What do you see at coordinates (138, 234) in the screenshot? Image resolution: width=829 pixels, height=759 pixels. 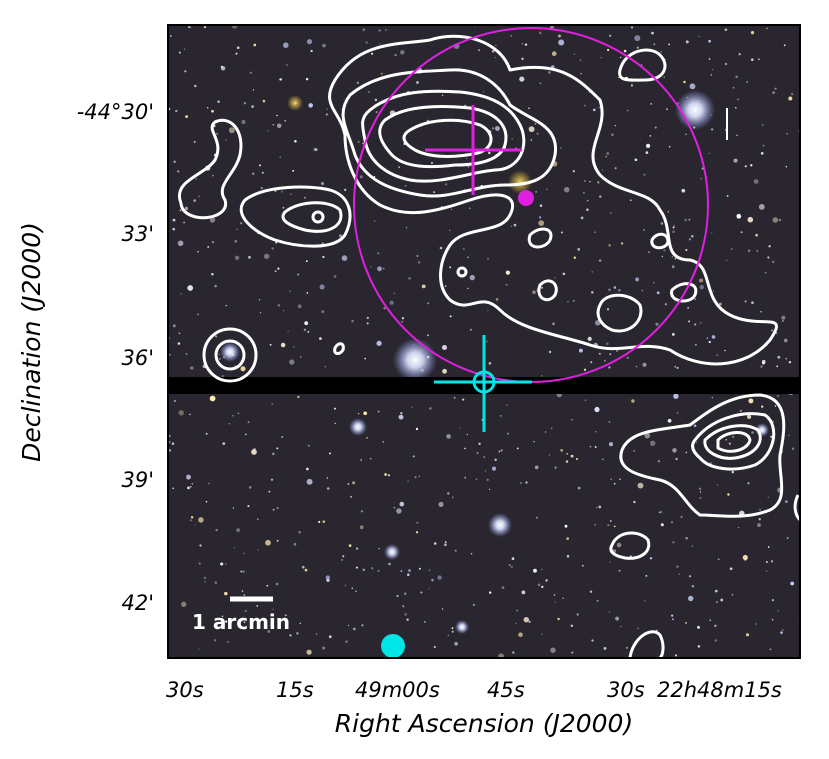 I see `y-tick-label: 33'` at bounding box center [138, 234].